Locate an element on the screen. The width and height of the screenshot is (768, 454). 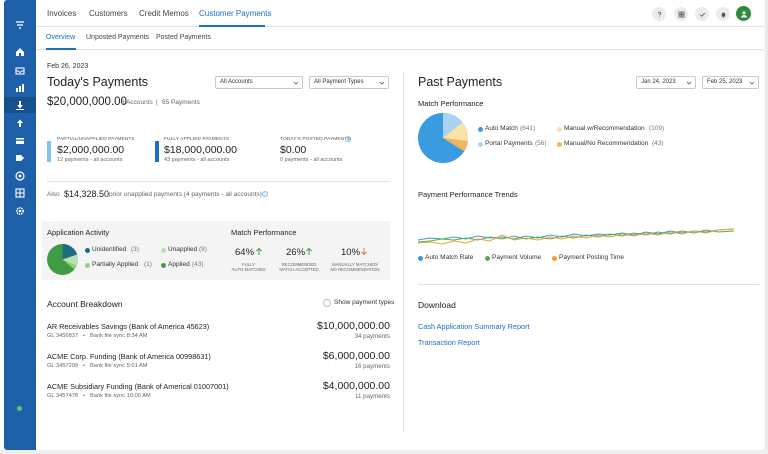
partial-bar-accent is located at coordinates (49, 151).